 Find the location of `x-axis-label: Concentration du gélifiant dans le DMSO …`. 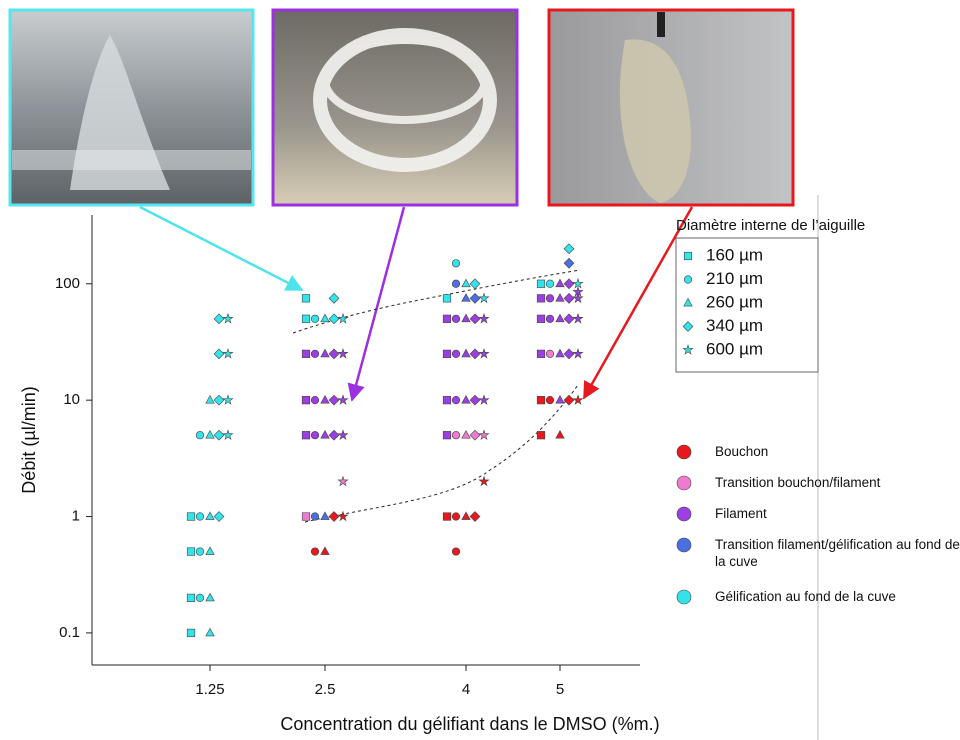

x-axis-label: Concentration du gélifiant dans le DMSO … is located at coordinates (469, 724).